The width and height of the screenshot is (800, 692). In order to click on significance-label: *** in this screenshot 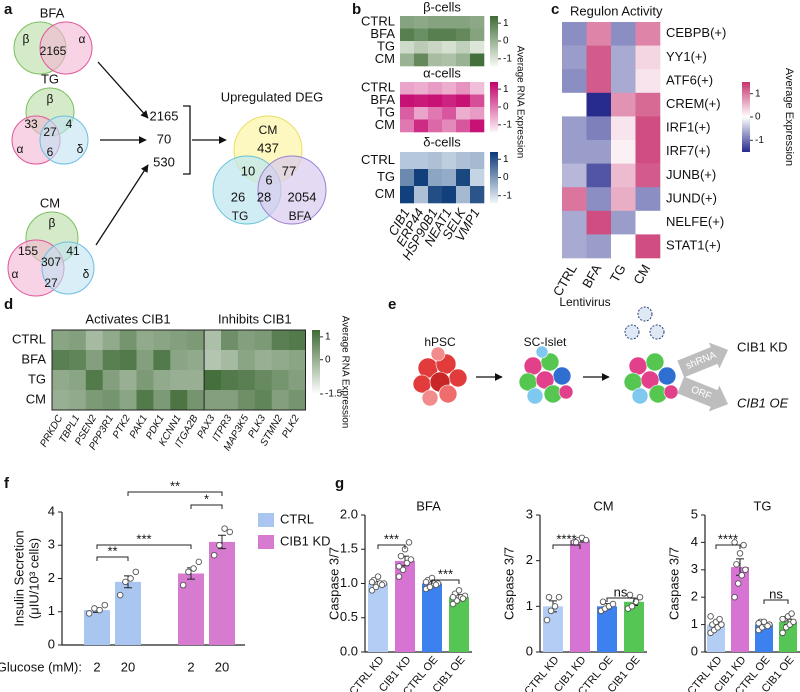, I will do `click(391, 538)`.